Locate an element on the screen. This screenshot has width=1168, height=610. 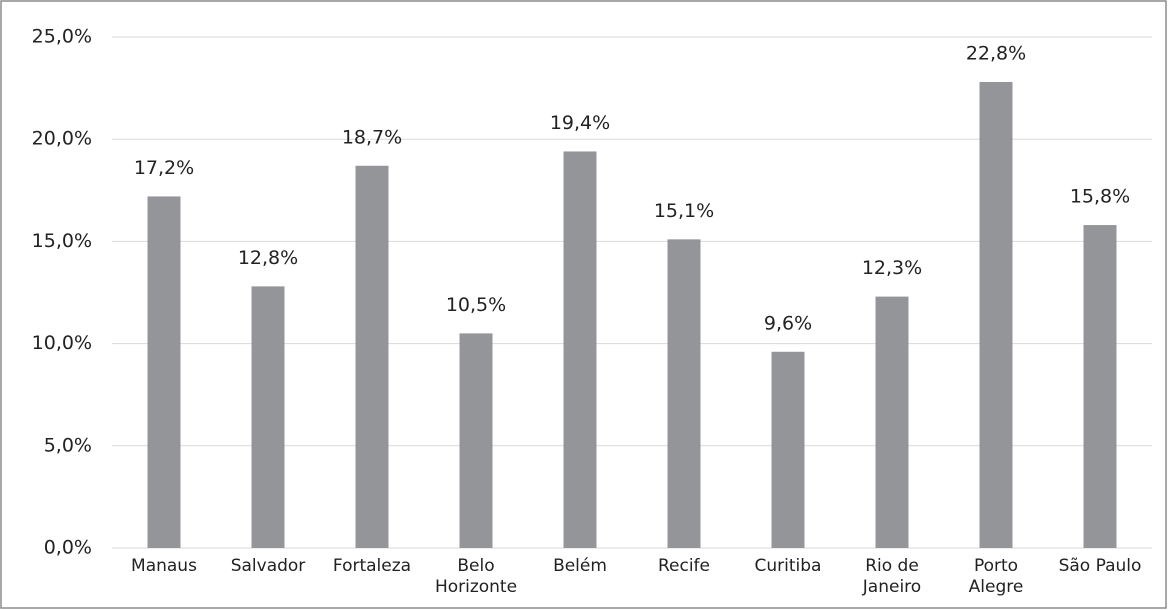
y-tick-label: 15,0% is located at coordinates (62, 241).